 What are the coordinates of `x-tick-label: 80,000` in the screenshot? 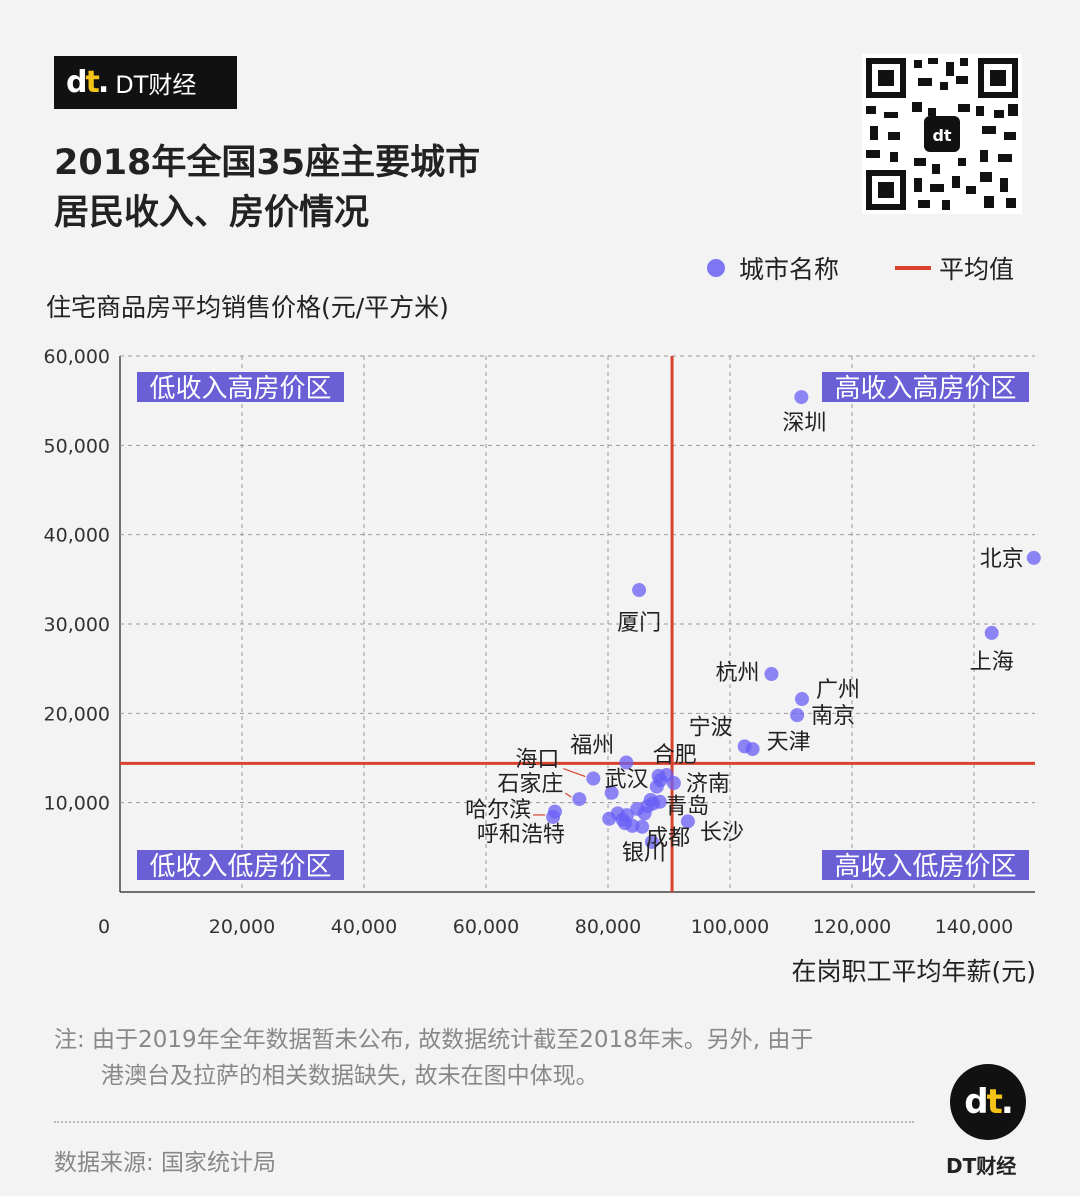 It's located at (608, 927).